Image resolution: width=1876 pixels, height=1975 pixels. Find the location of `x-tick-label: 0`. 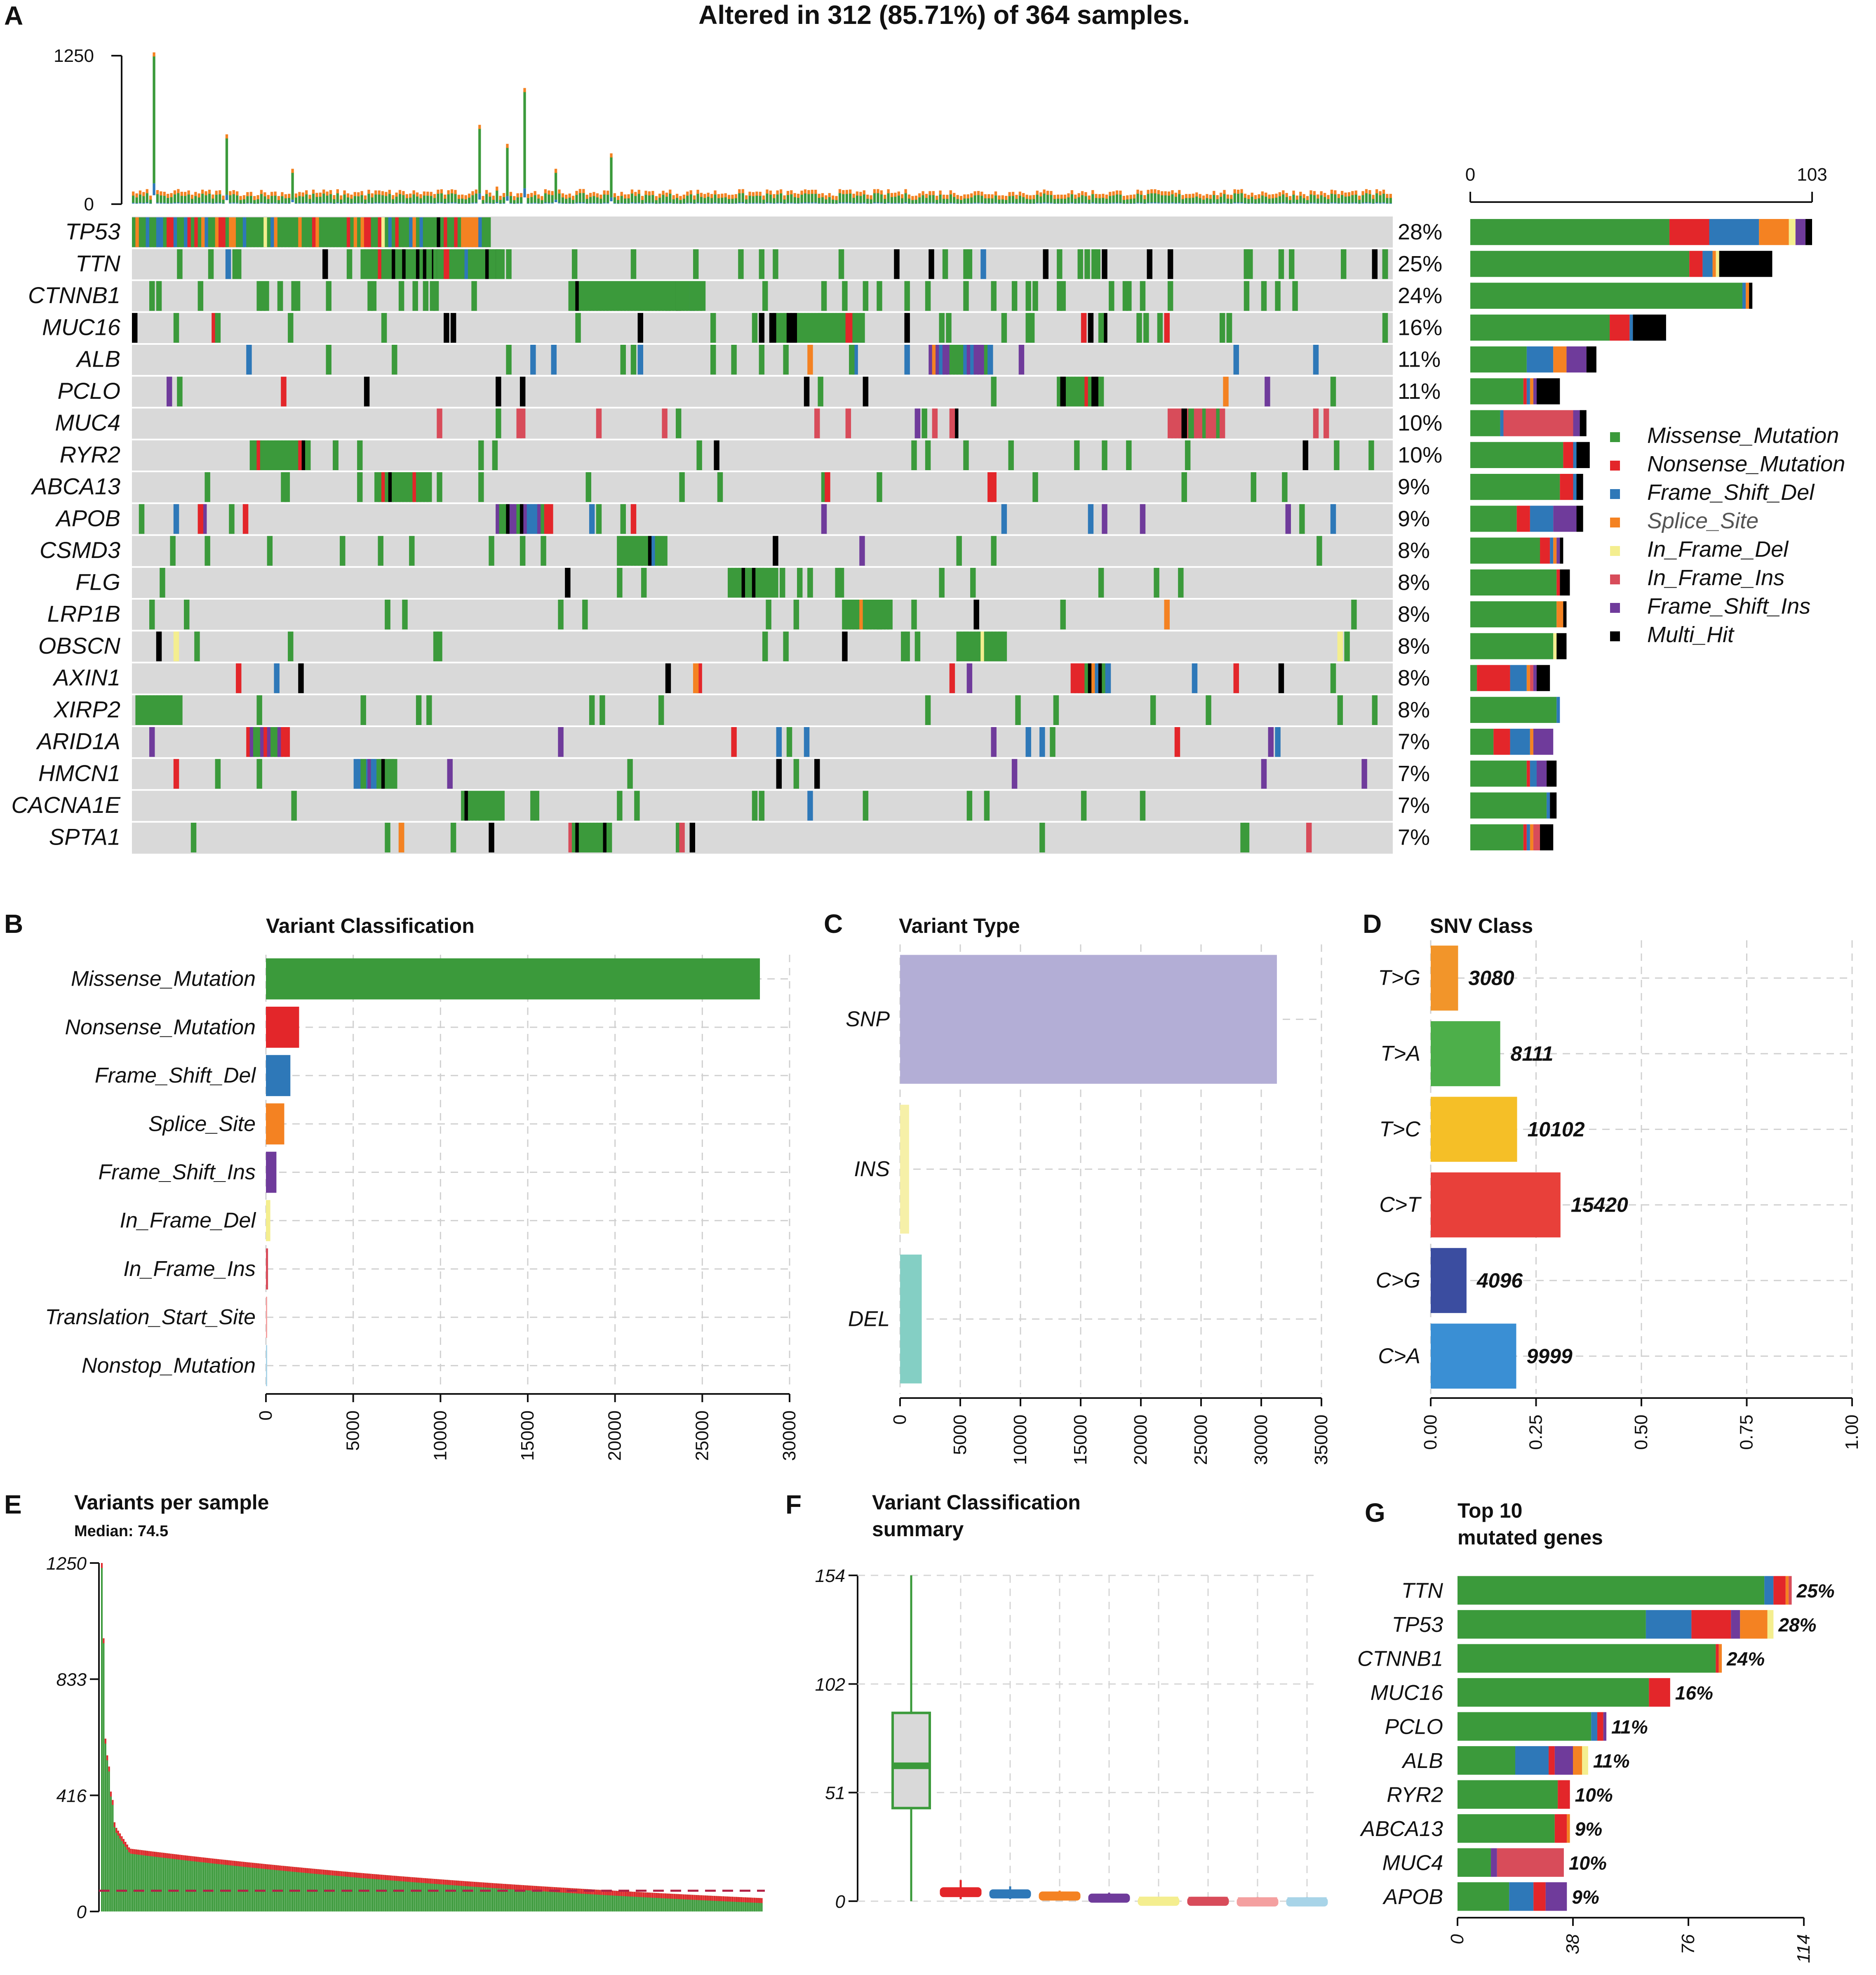

x-tick-label: 0 is located at coordinates (900, 1419).